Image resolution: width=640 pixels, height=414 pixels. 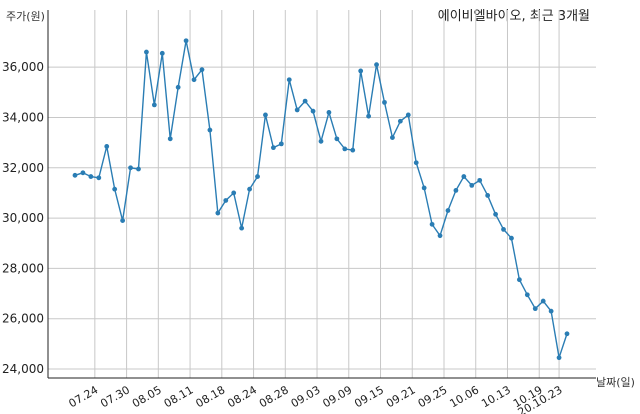 What do you see at coordinates (23, 67) in the screenshot?
I see `y-tick-label: 36,000` at bounding box center [23, 67].